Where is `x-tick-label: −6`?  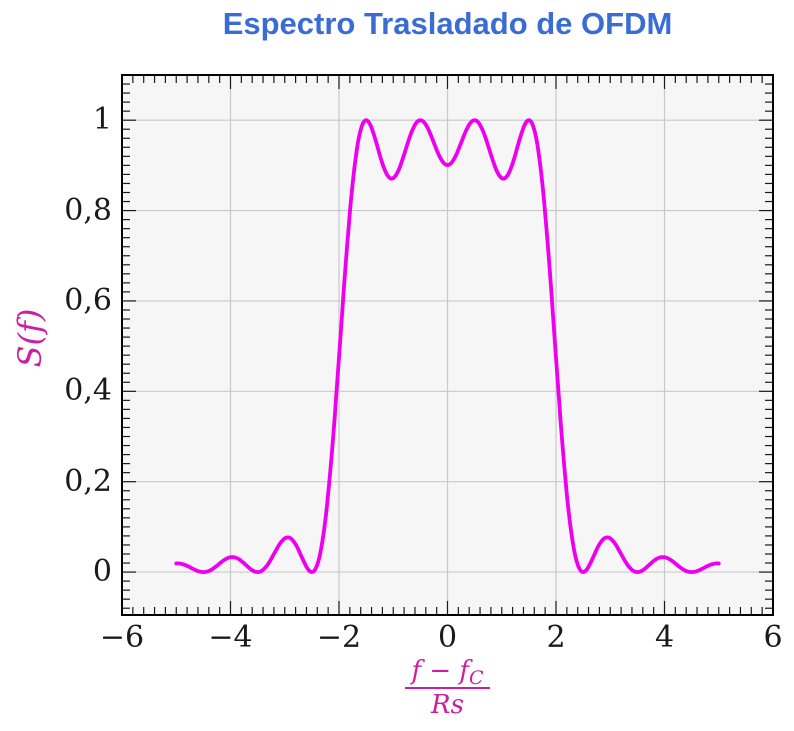
x-tick-label: −6 is located at coordinates (122, 637).